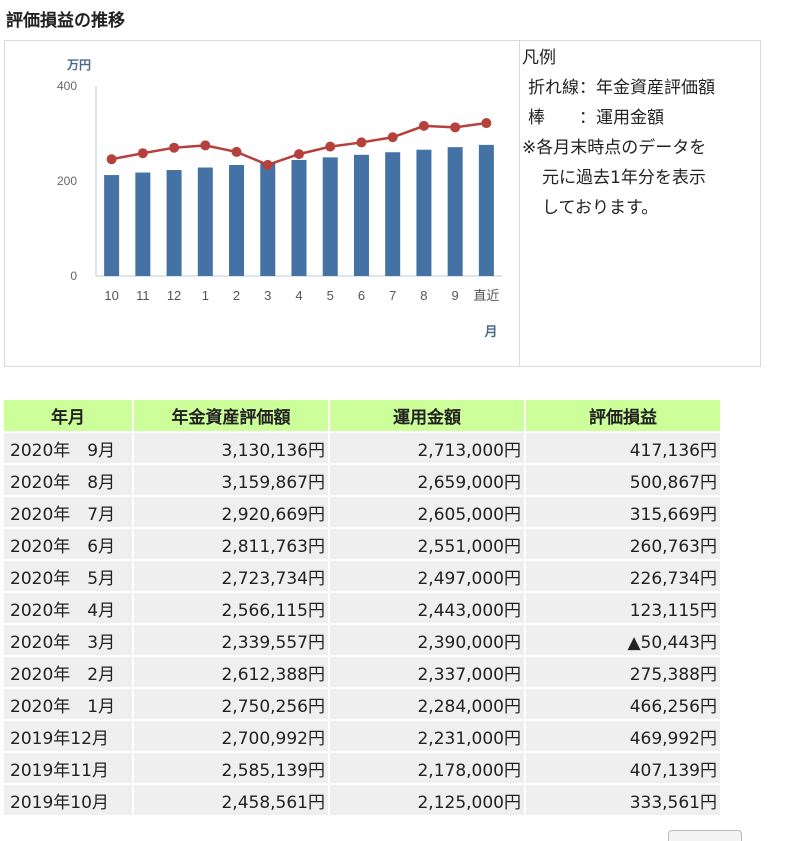  Describe the element at coordinates (539, 58) in the screenshot. I see `legend-heading: 凡例` at that location.